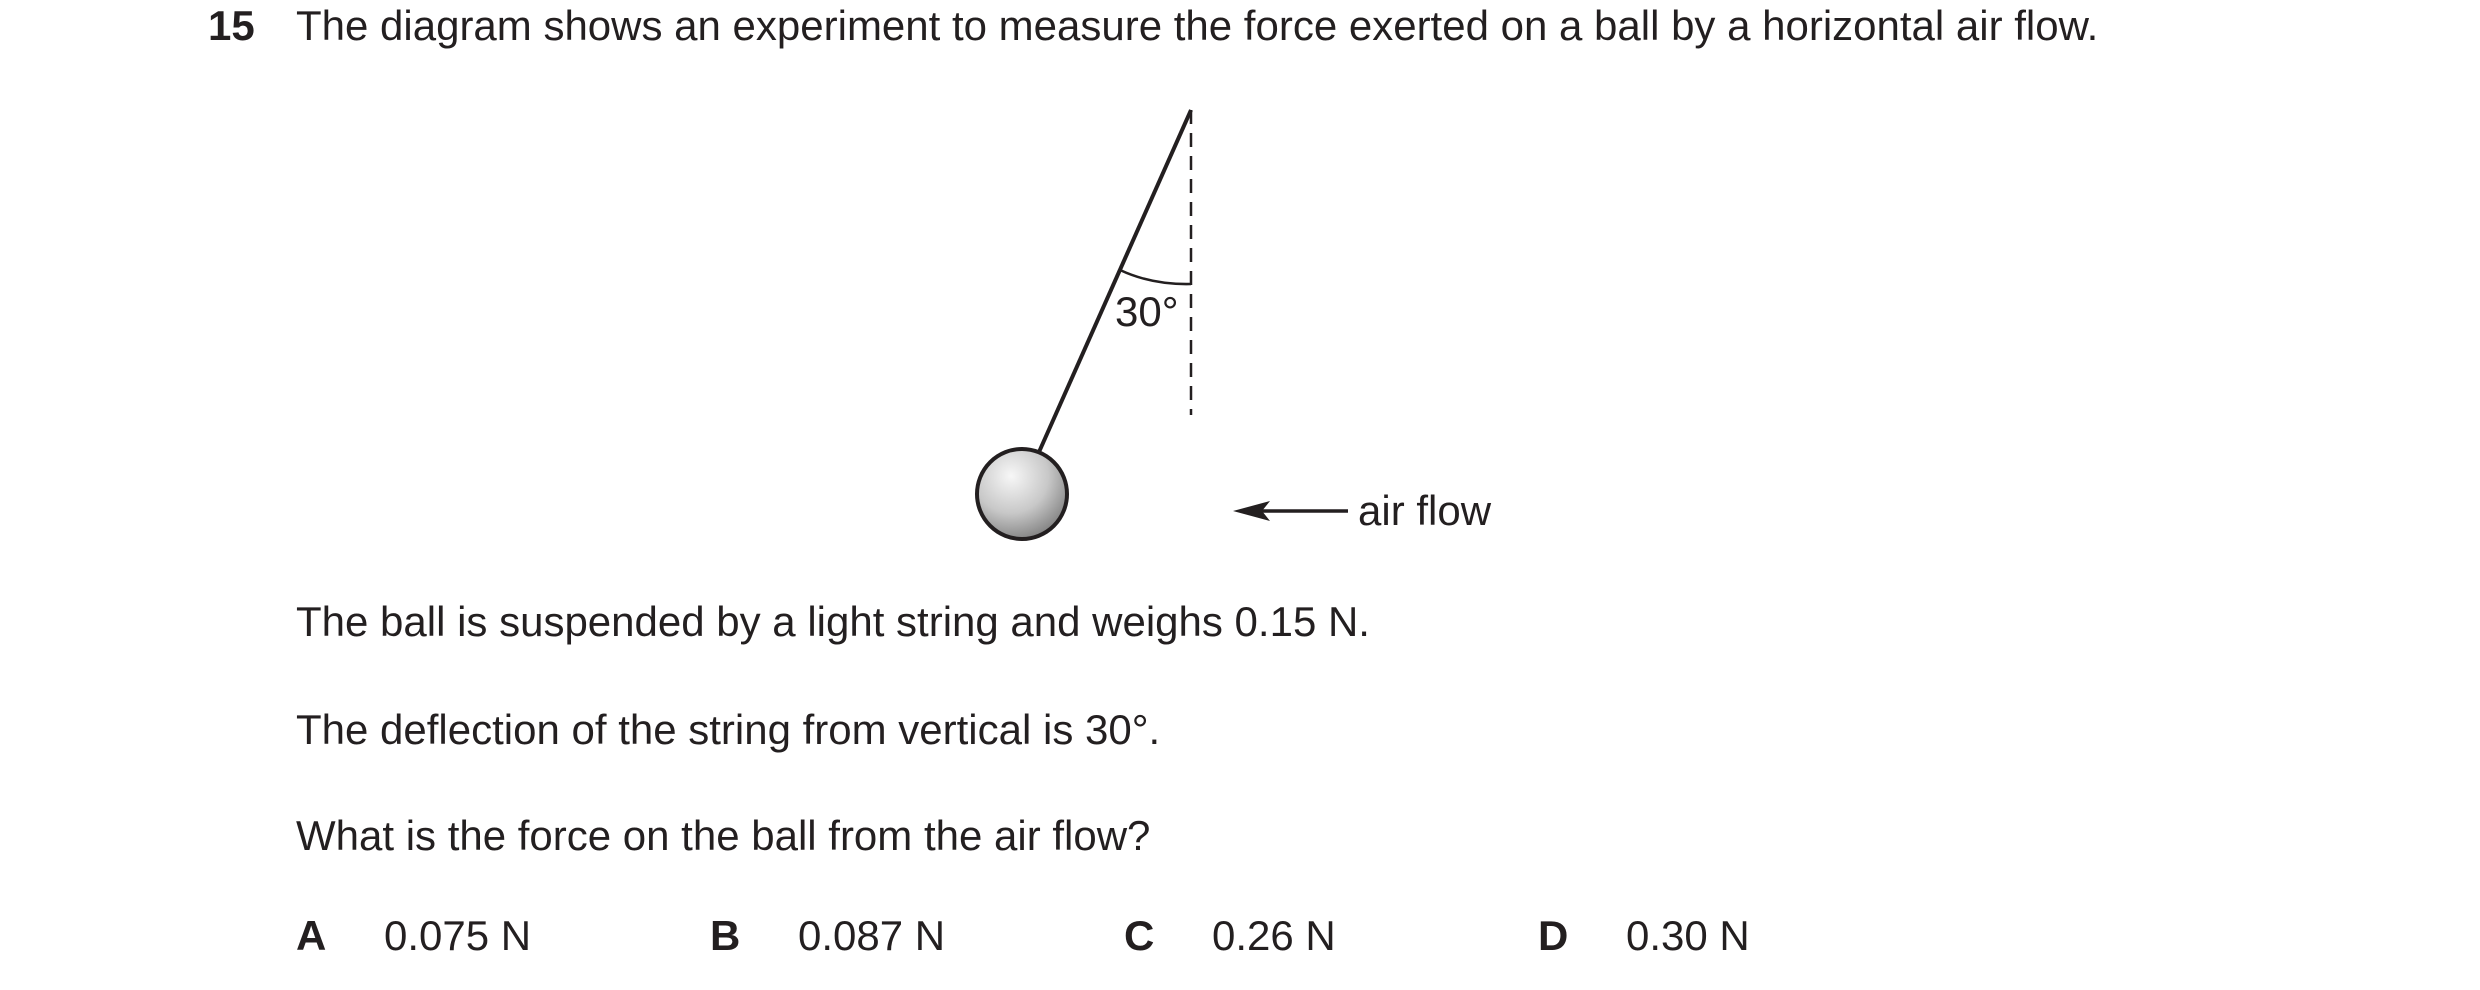  Describe the element at coordinates (1147, 311) in the screenshot. I see `angle-label: 30°` at that location.